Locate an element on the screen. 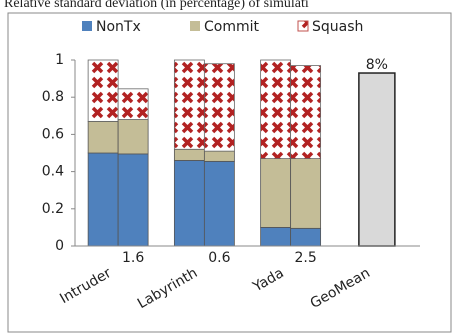 This screenshot has height=333, width=452. annotation: 0.6 is located at coordinates (219, 258).